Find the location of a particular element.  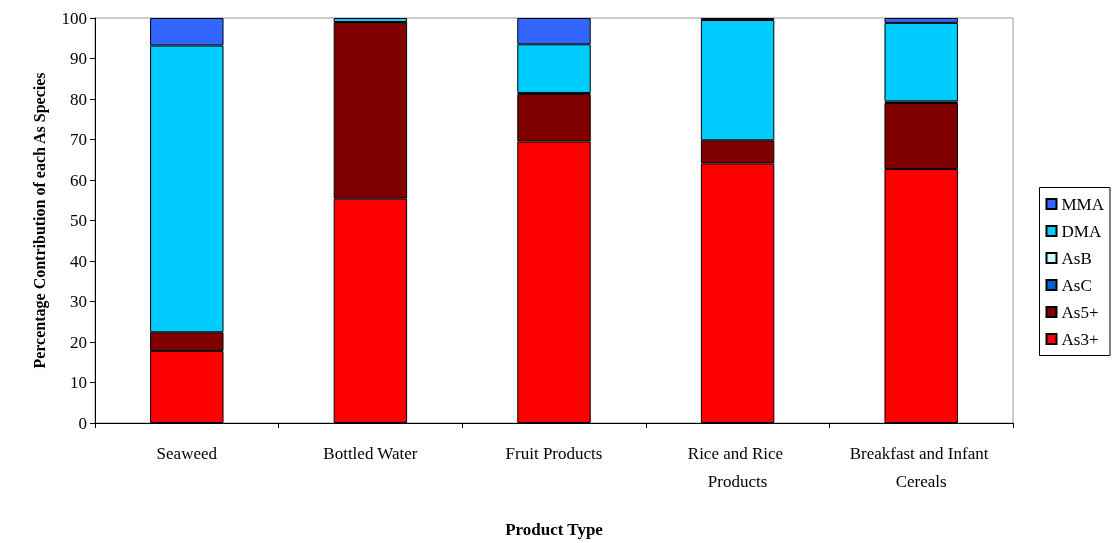

y-tick-label: 60 is located at coordinates (78, 180).